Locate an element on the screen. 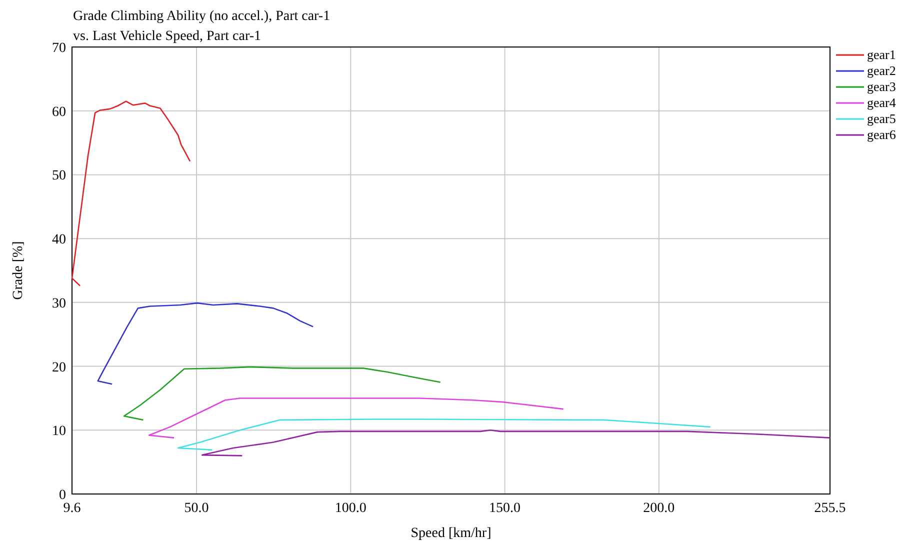 This screenshot has height=545, width=900. x-tick-label: 200.0 is located at coordinates (659, 508).